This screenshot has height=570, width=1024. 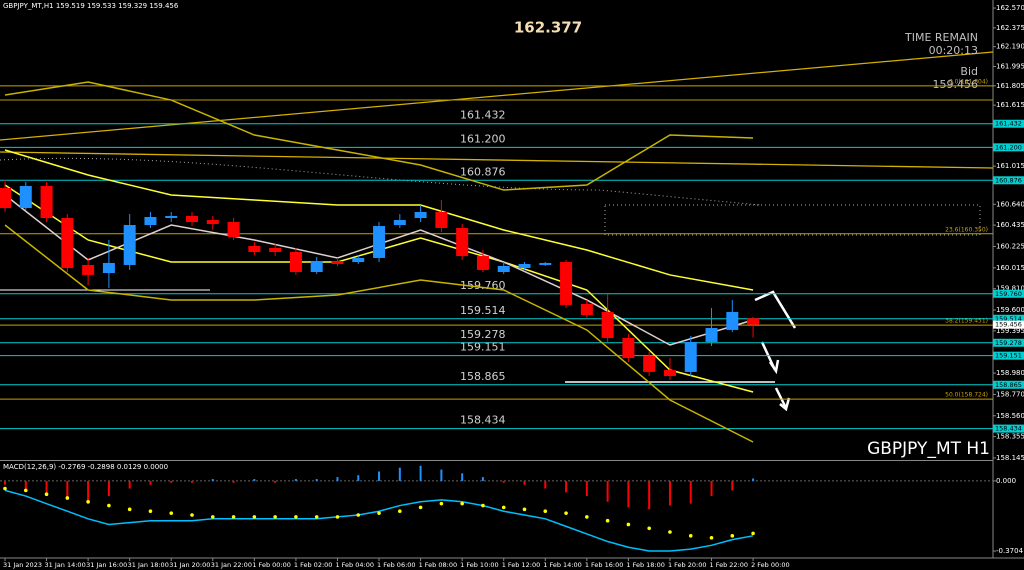 I want to click on bid-label: Bid, so click(x=969, y=71).